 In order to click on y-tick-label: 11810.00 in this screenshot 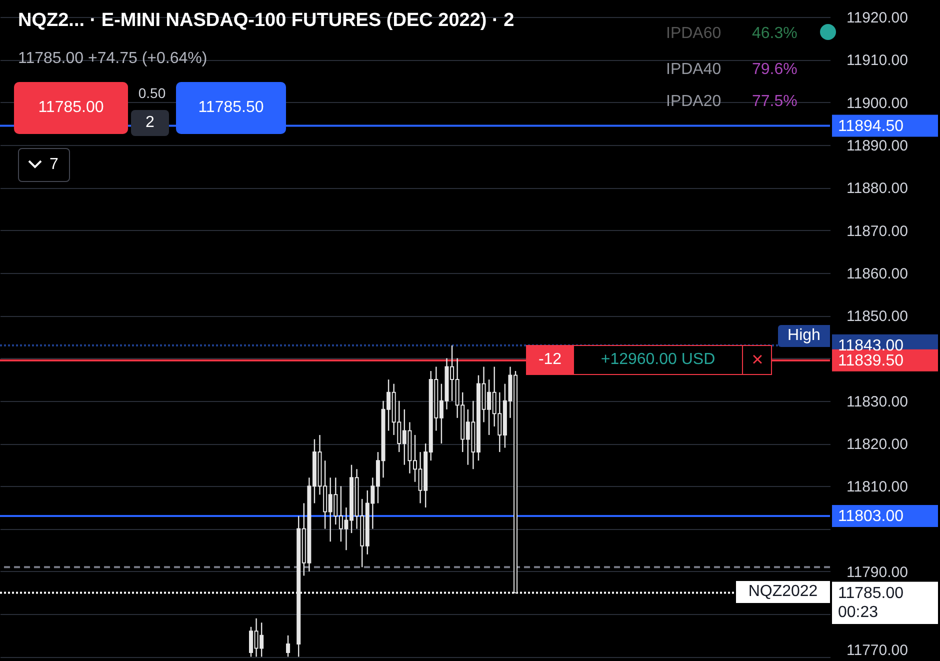, I will do `click(877, 487)`.